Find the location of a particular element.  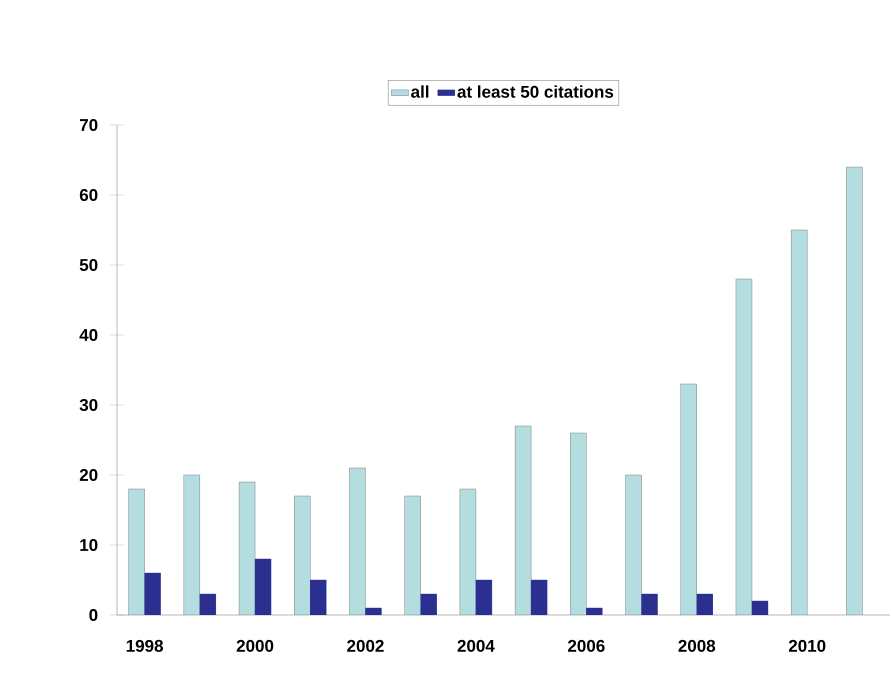

x-tick-label: 2000 is located at coordinates (255, 646).